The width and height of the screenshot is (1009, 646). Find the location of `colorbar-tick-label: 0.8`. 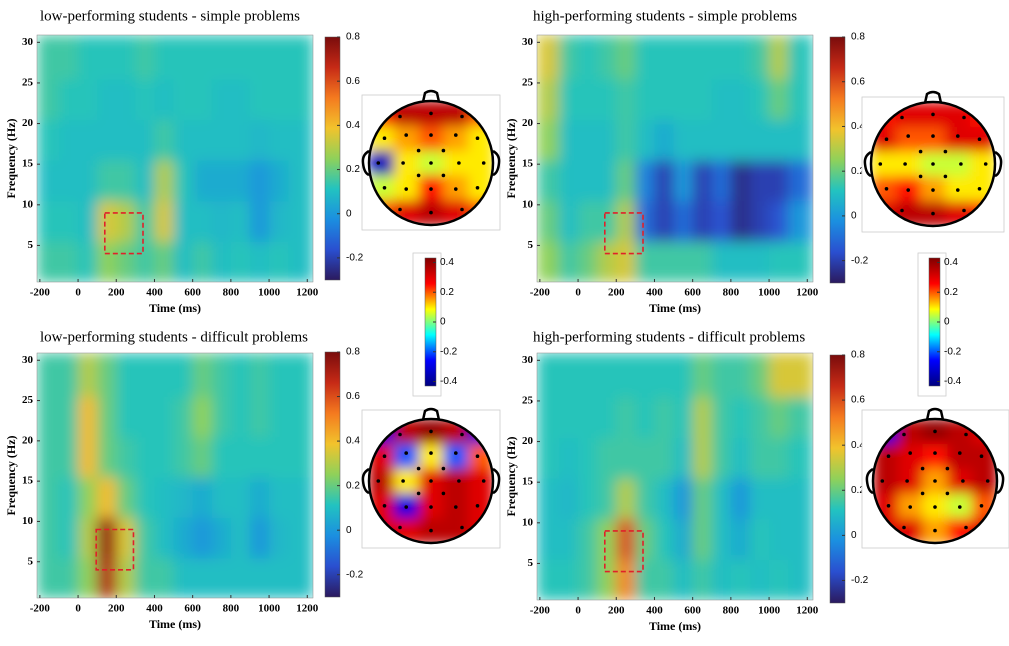

colorbar-tick-label: 0.8 is located at coordinates (353, 37).